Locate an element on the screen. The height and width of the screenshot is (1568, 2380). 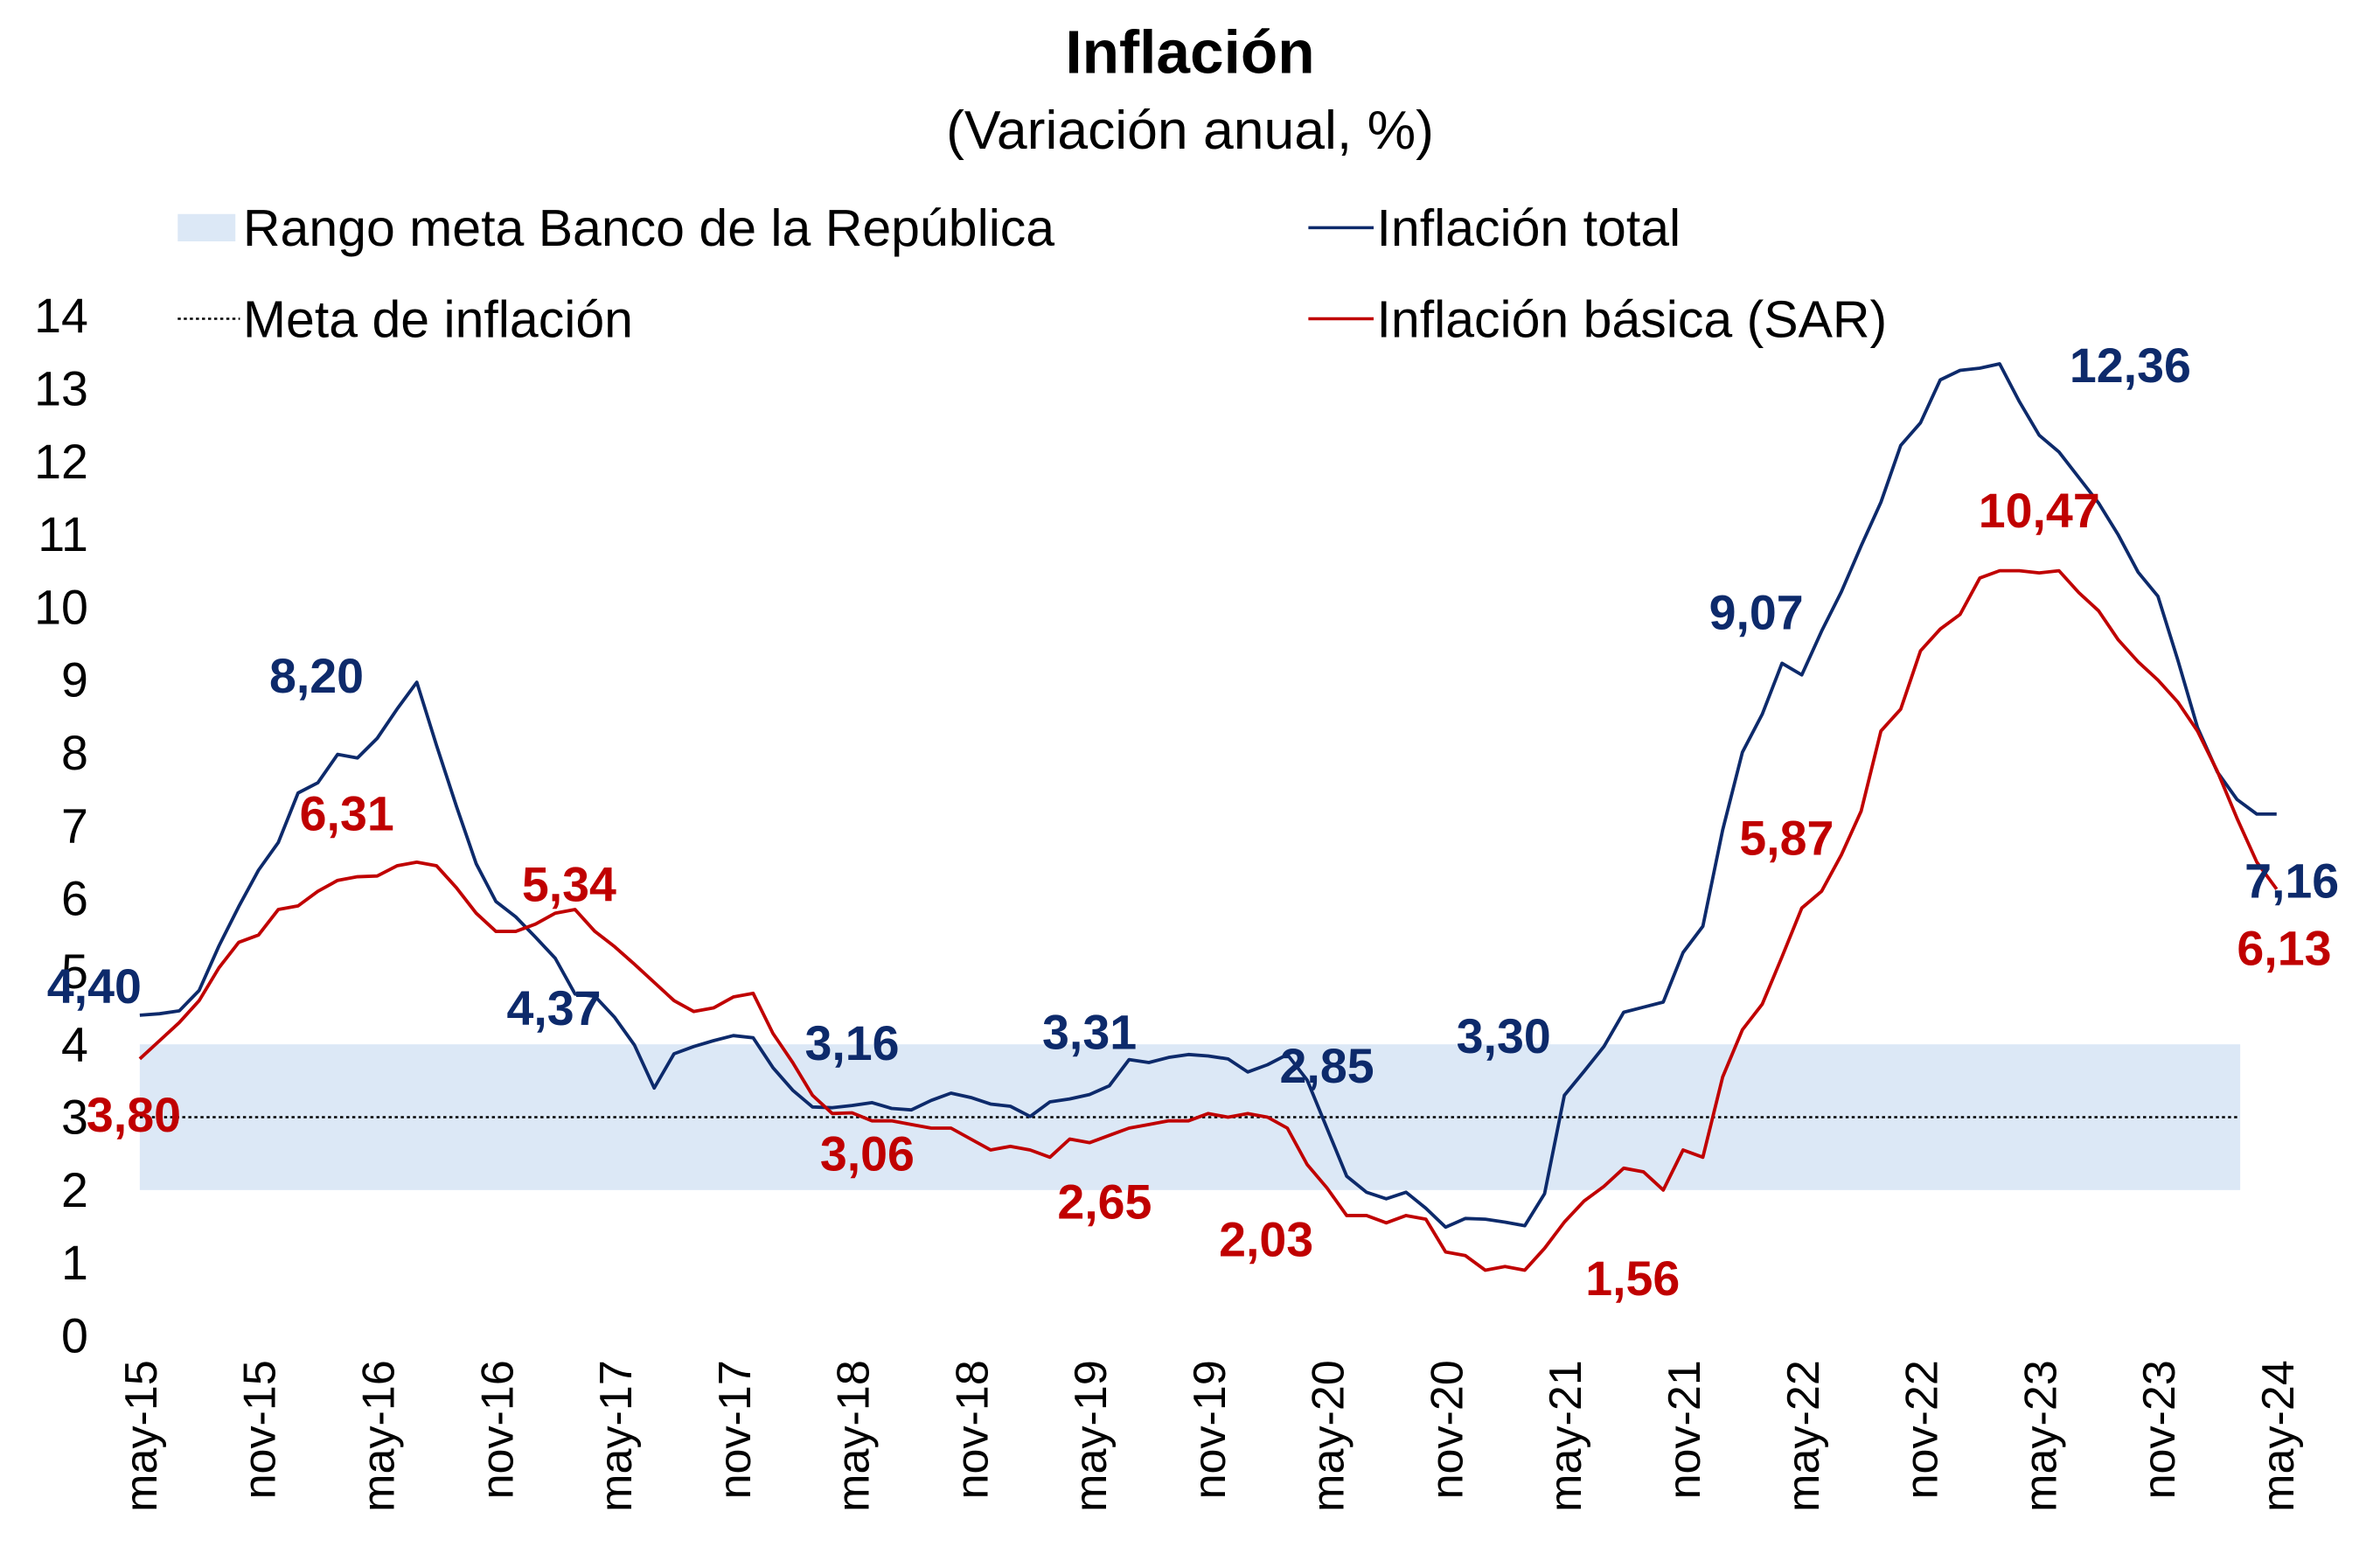
legend-label: Inflación total is located at coordinates (1528, 228).